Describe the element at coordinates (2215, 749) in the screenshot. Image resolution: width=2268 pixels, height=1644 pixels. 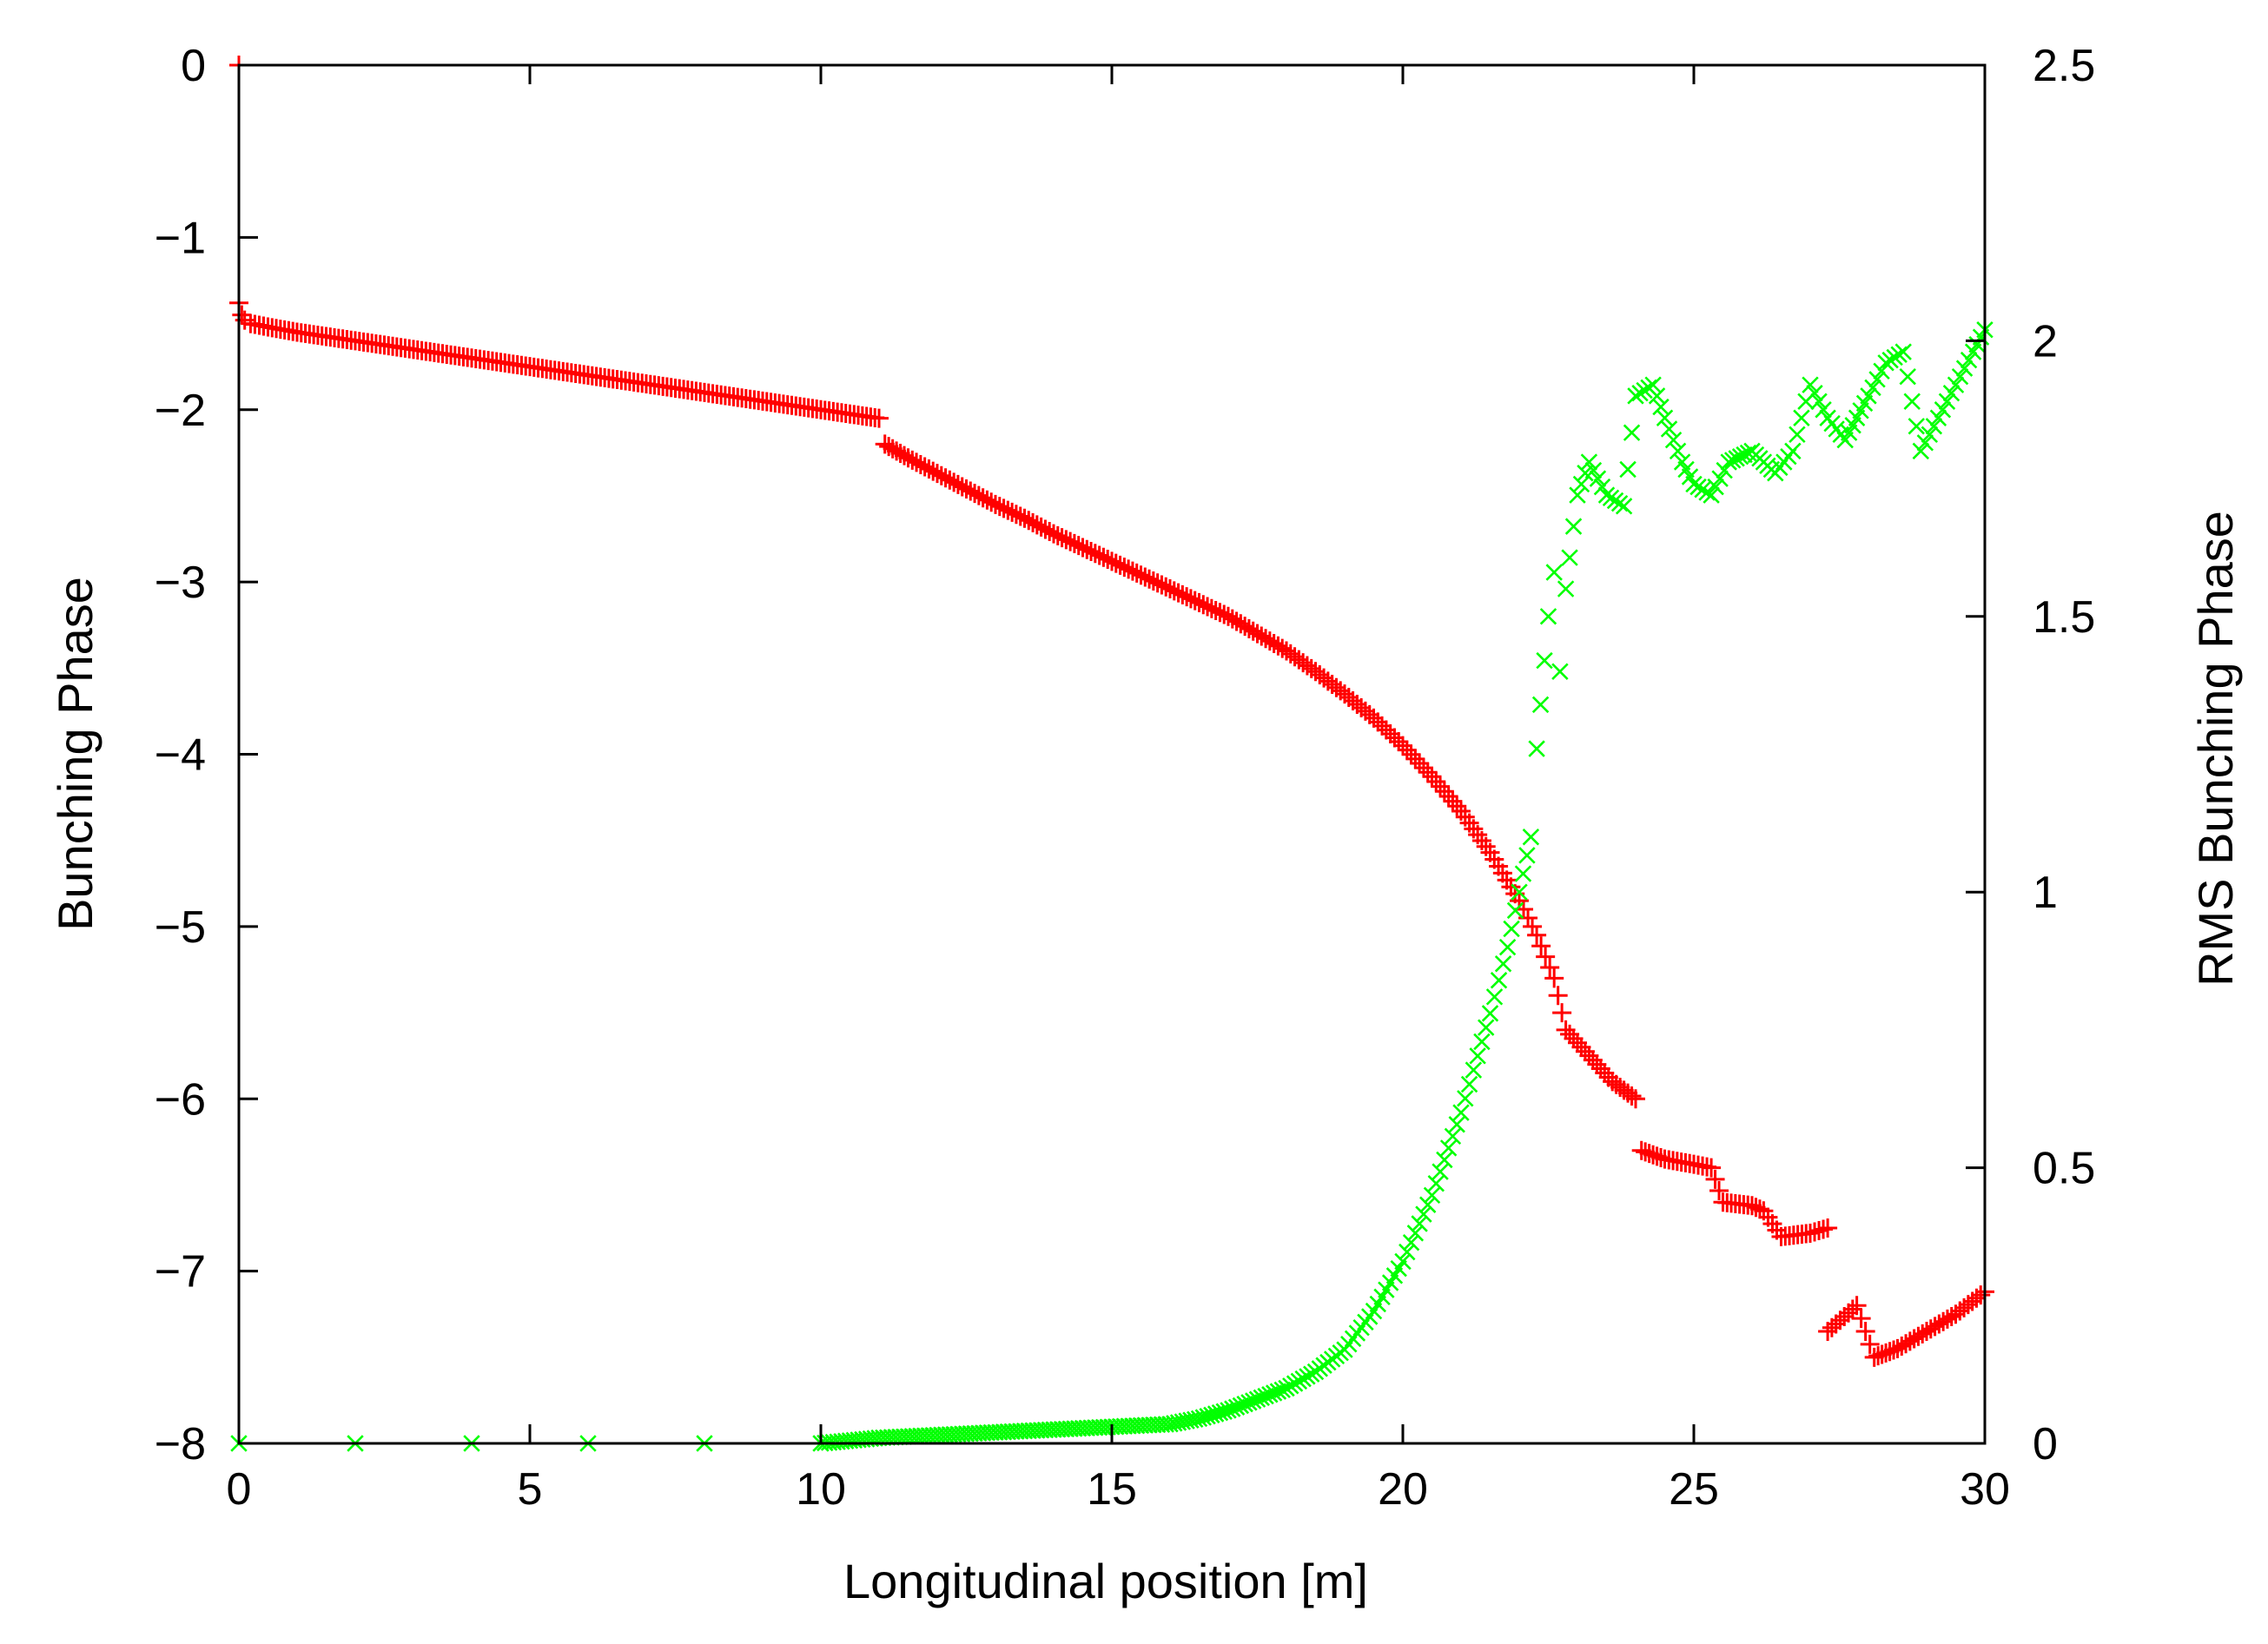
I see `y2-axis-title: RMS Bunching Phase` at that location.